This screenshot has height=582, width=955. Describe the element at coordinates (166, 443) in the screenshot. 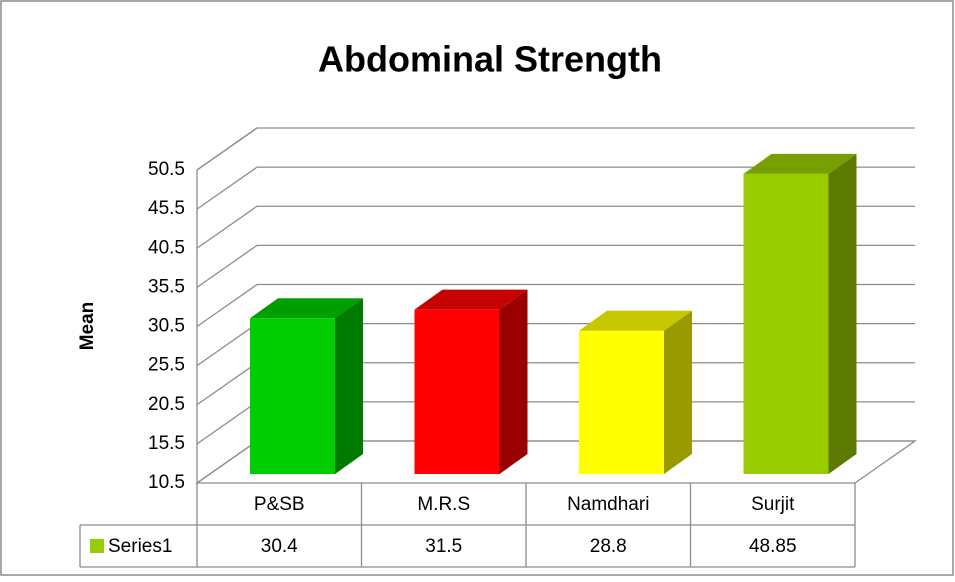

I see `y-tick-label: 15.5` at that location.